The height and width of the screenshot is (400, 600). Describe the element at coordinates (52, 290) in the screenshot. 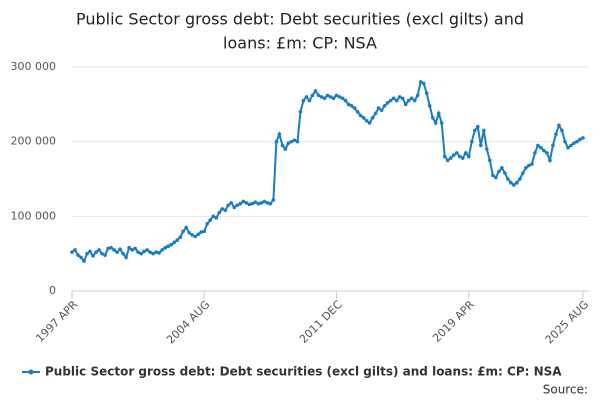

I see `y-tick-label: 0` at that location.